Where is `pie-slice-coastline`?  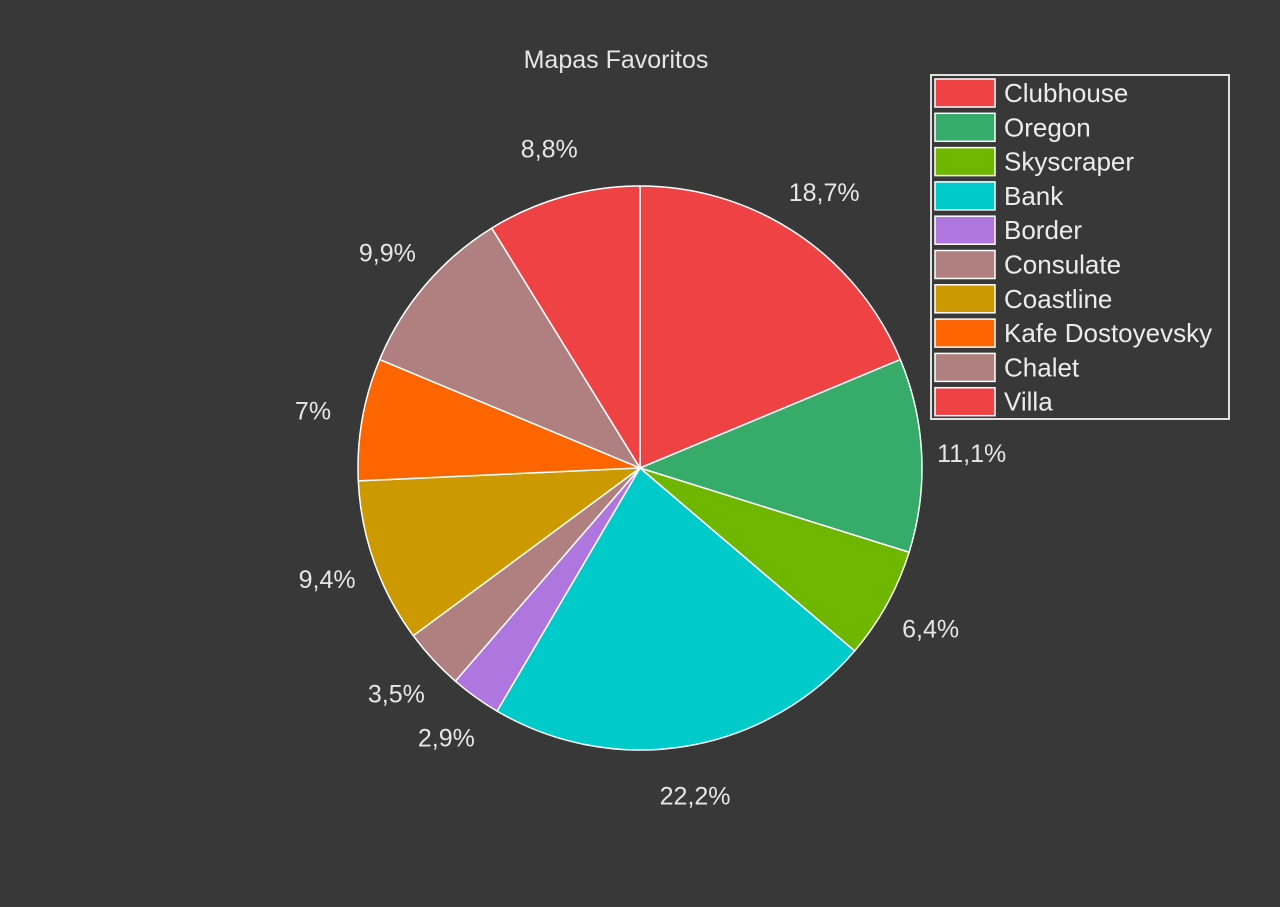
pie-slice-coastline is located at coordinates (499, 552).